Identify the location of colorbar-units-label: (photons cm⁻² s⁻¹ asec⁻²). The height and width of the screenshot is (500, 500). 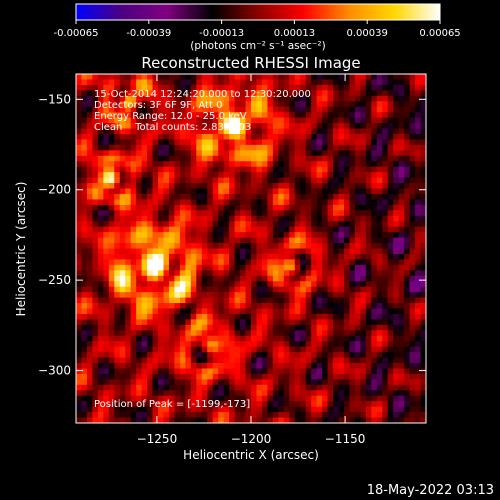
(257, 46).